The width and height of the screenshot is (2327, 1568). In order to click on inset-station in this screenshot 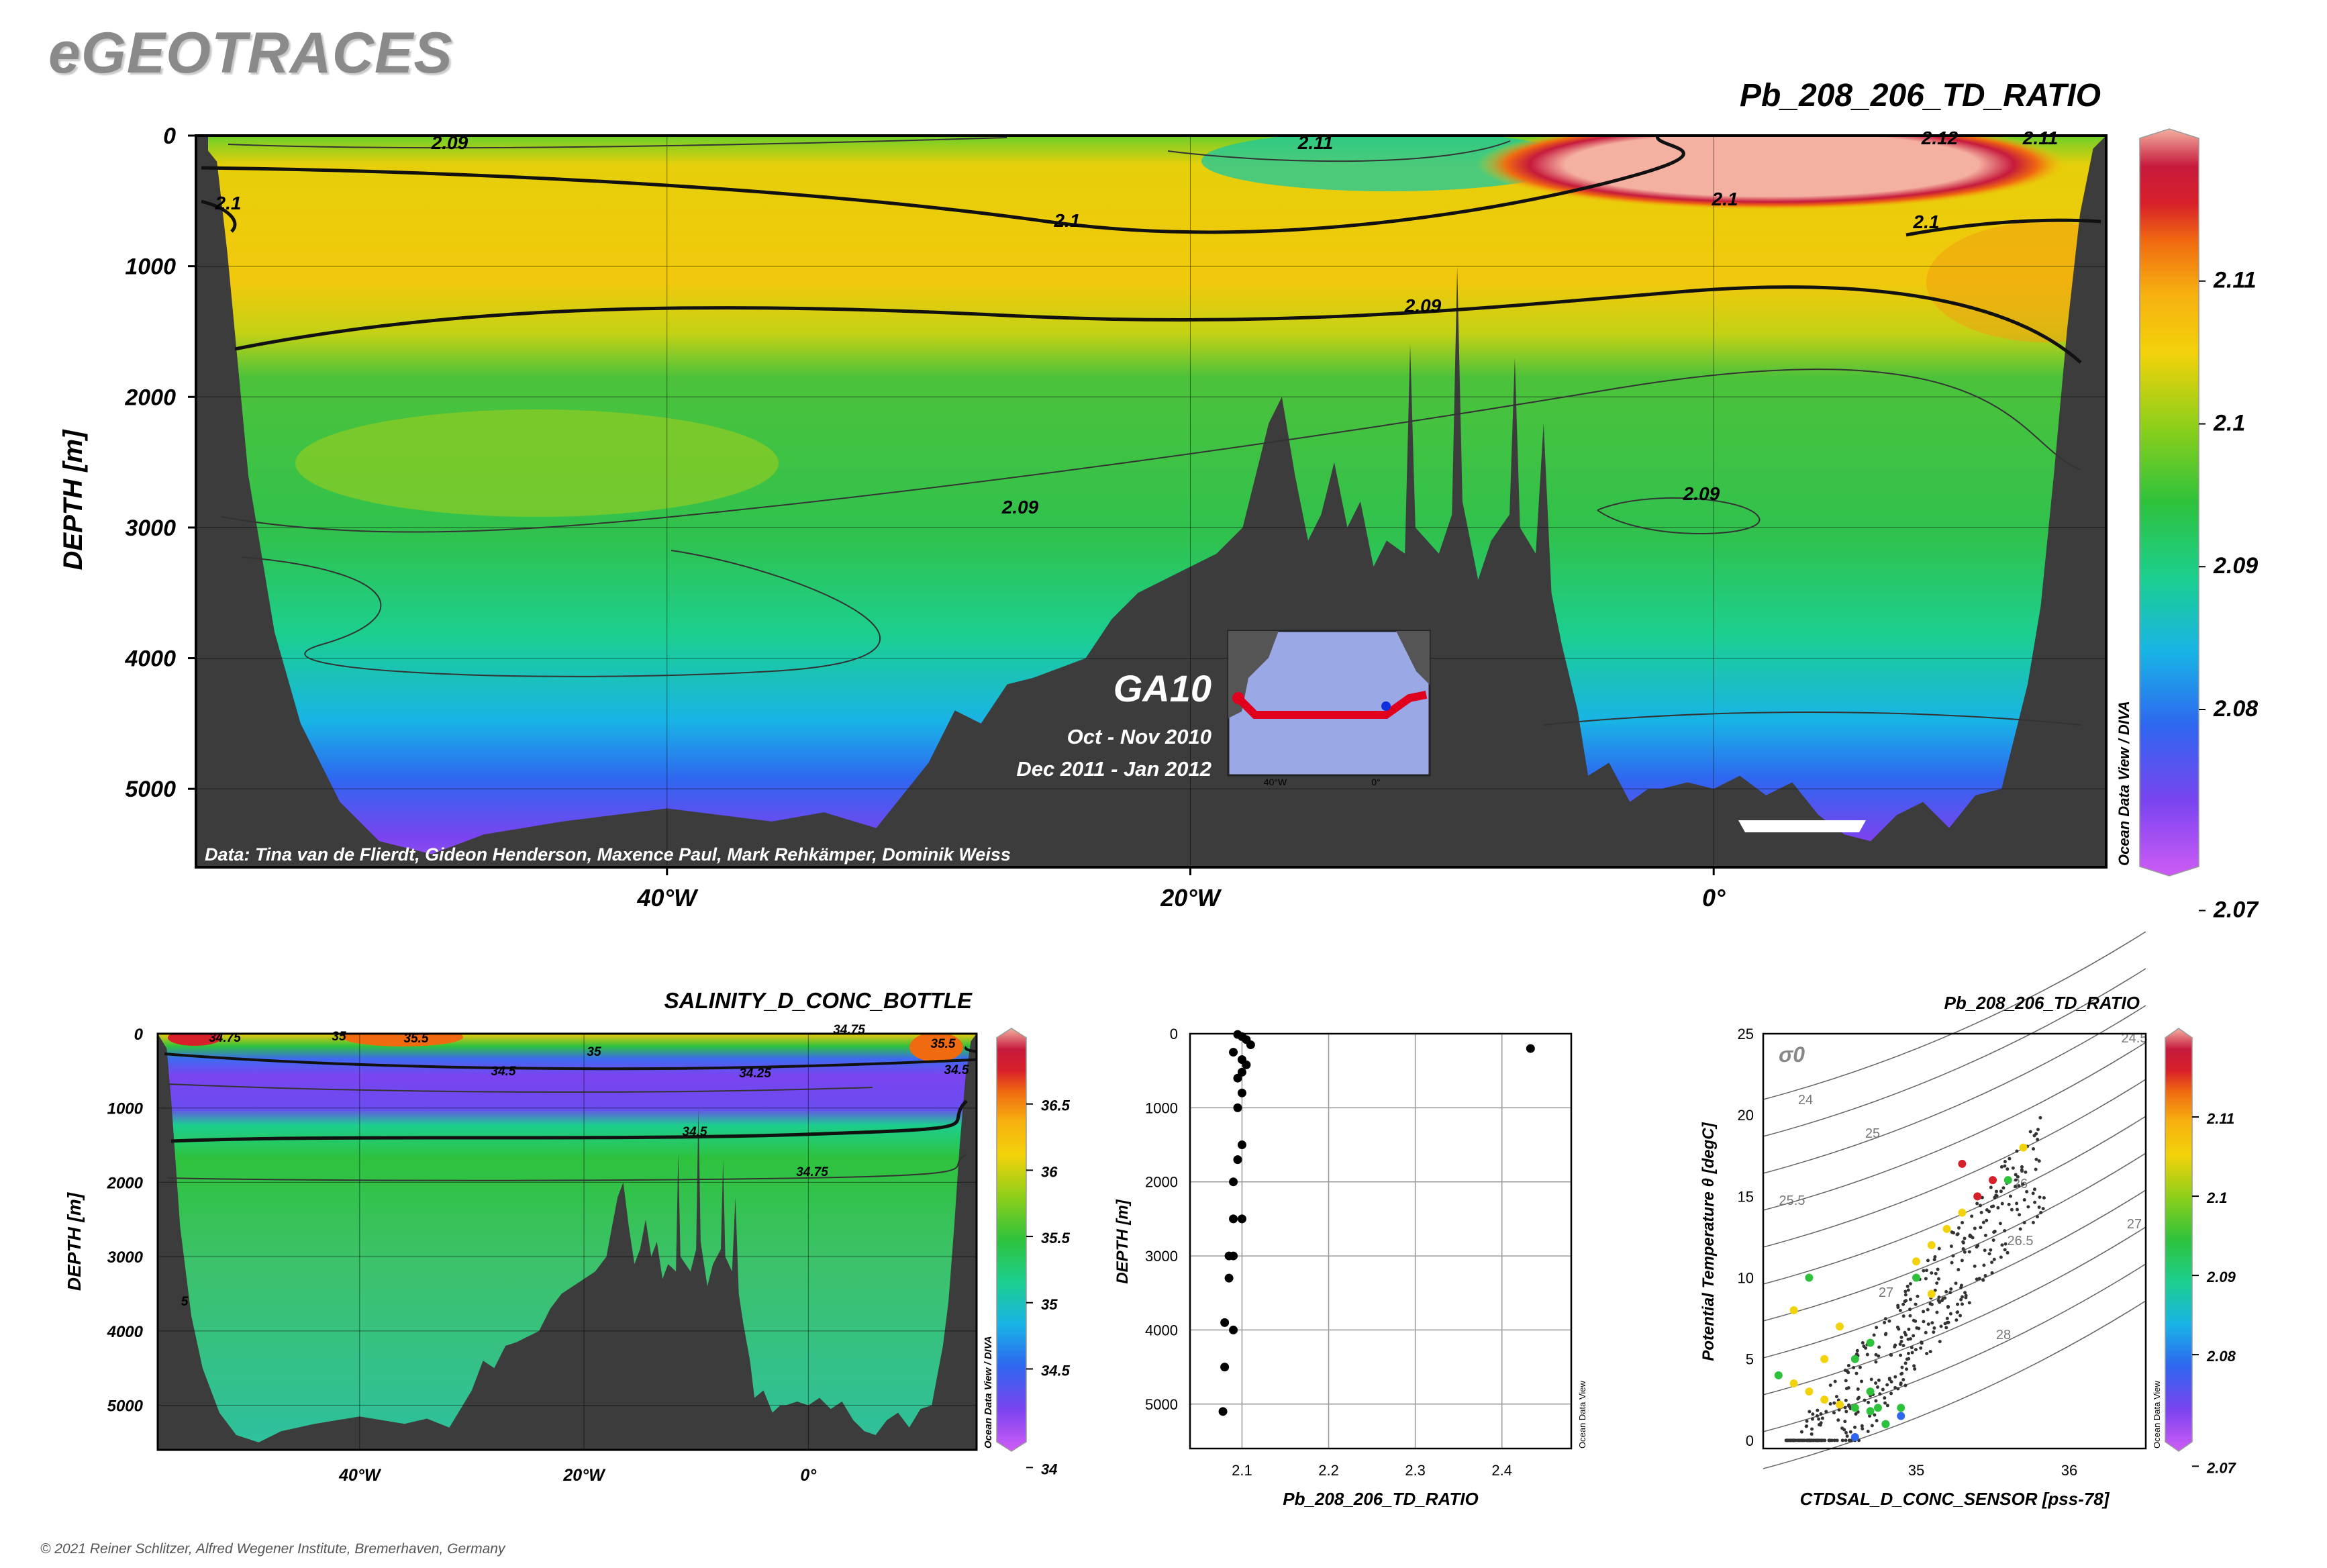, I will do `click(1386, 706)`.